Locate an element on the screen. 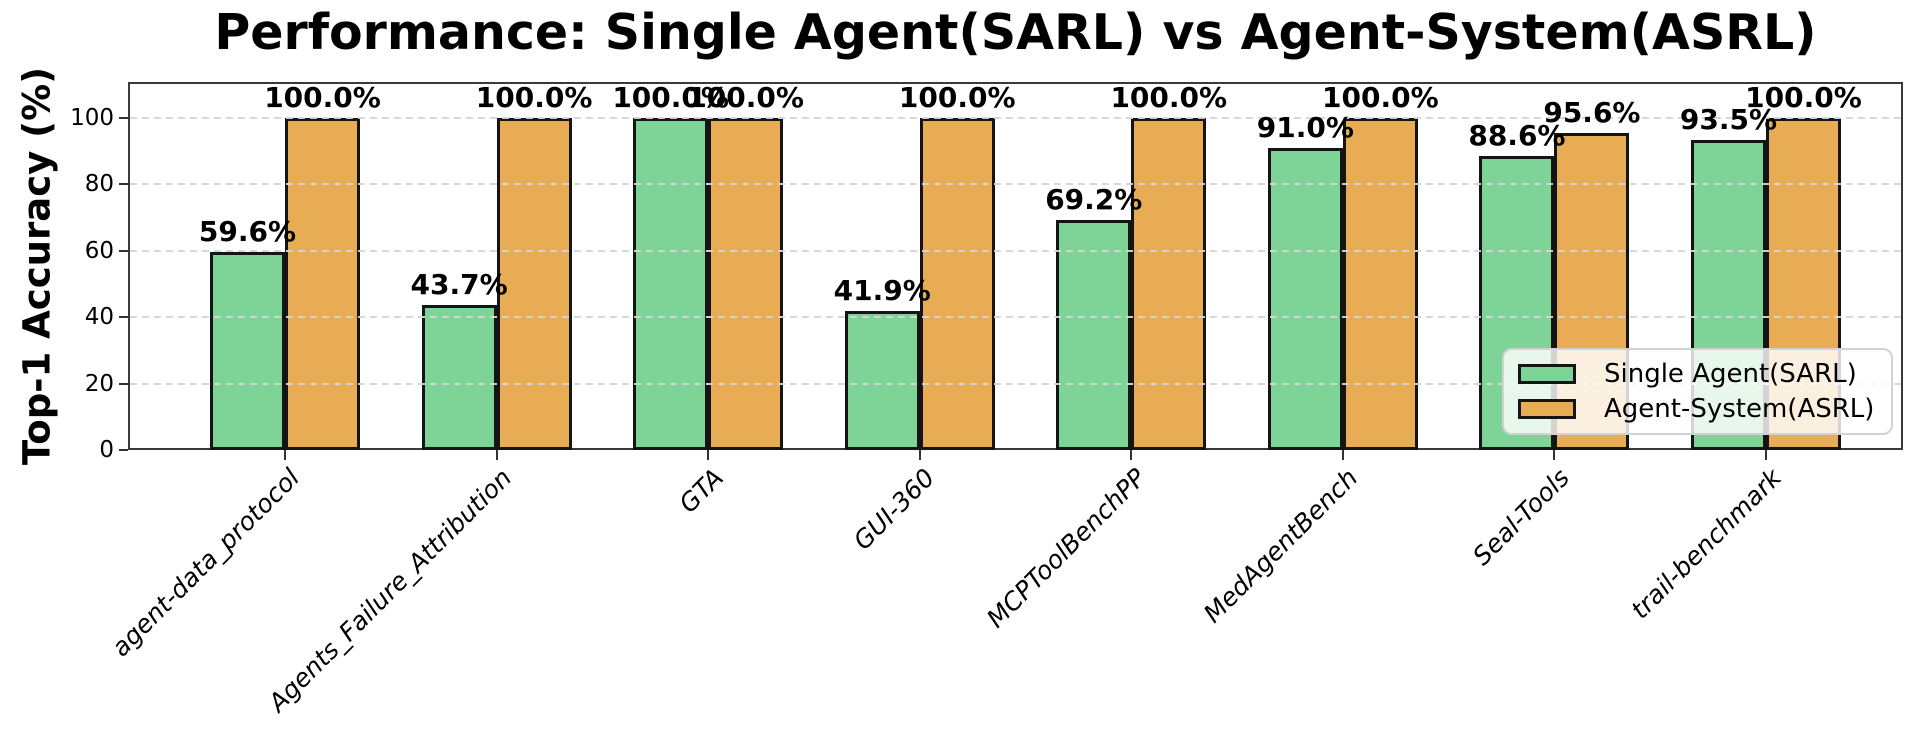  value-label-single-agent-MCPToolBenchPP: 69.2% is located at coordinates (1094, 200).